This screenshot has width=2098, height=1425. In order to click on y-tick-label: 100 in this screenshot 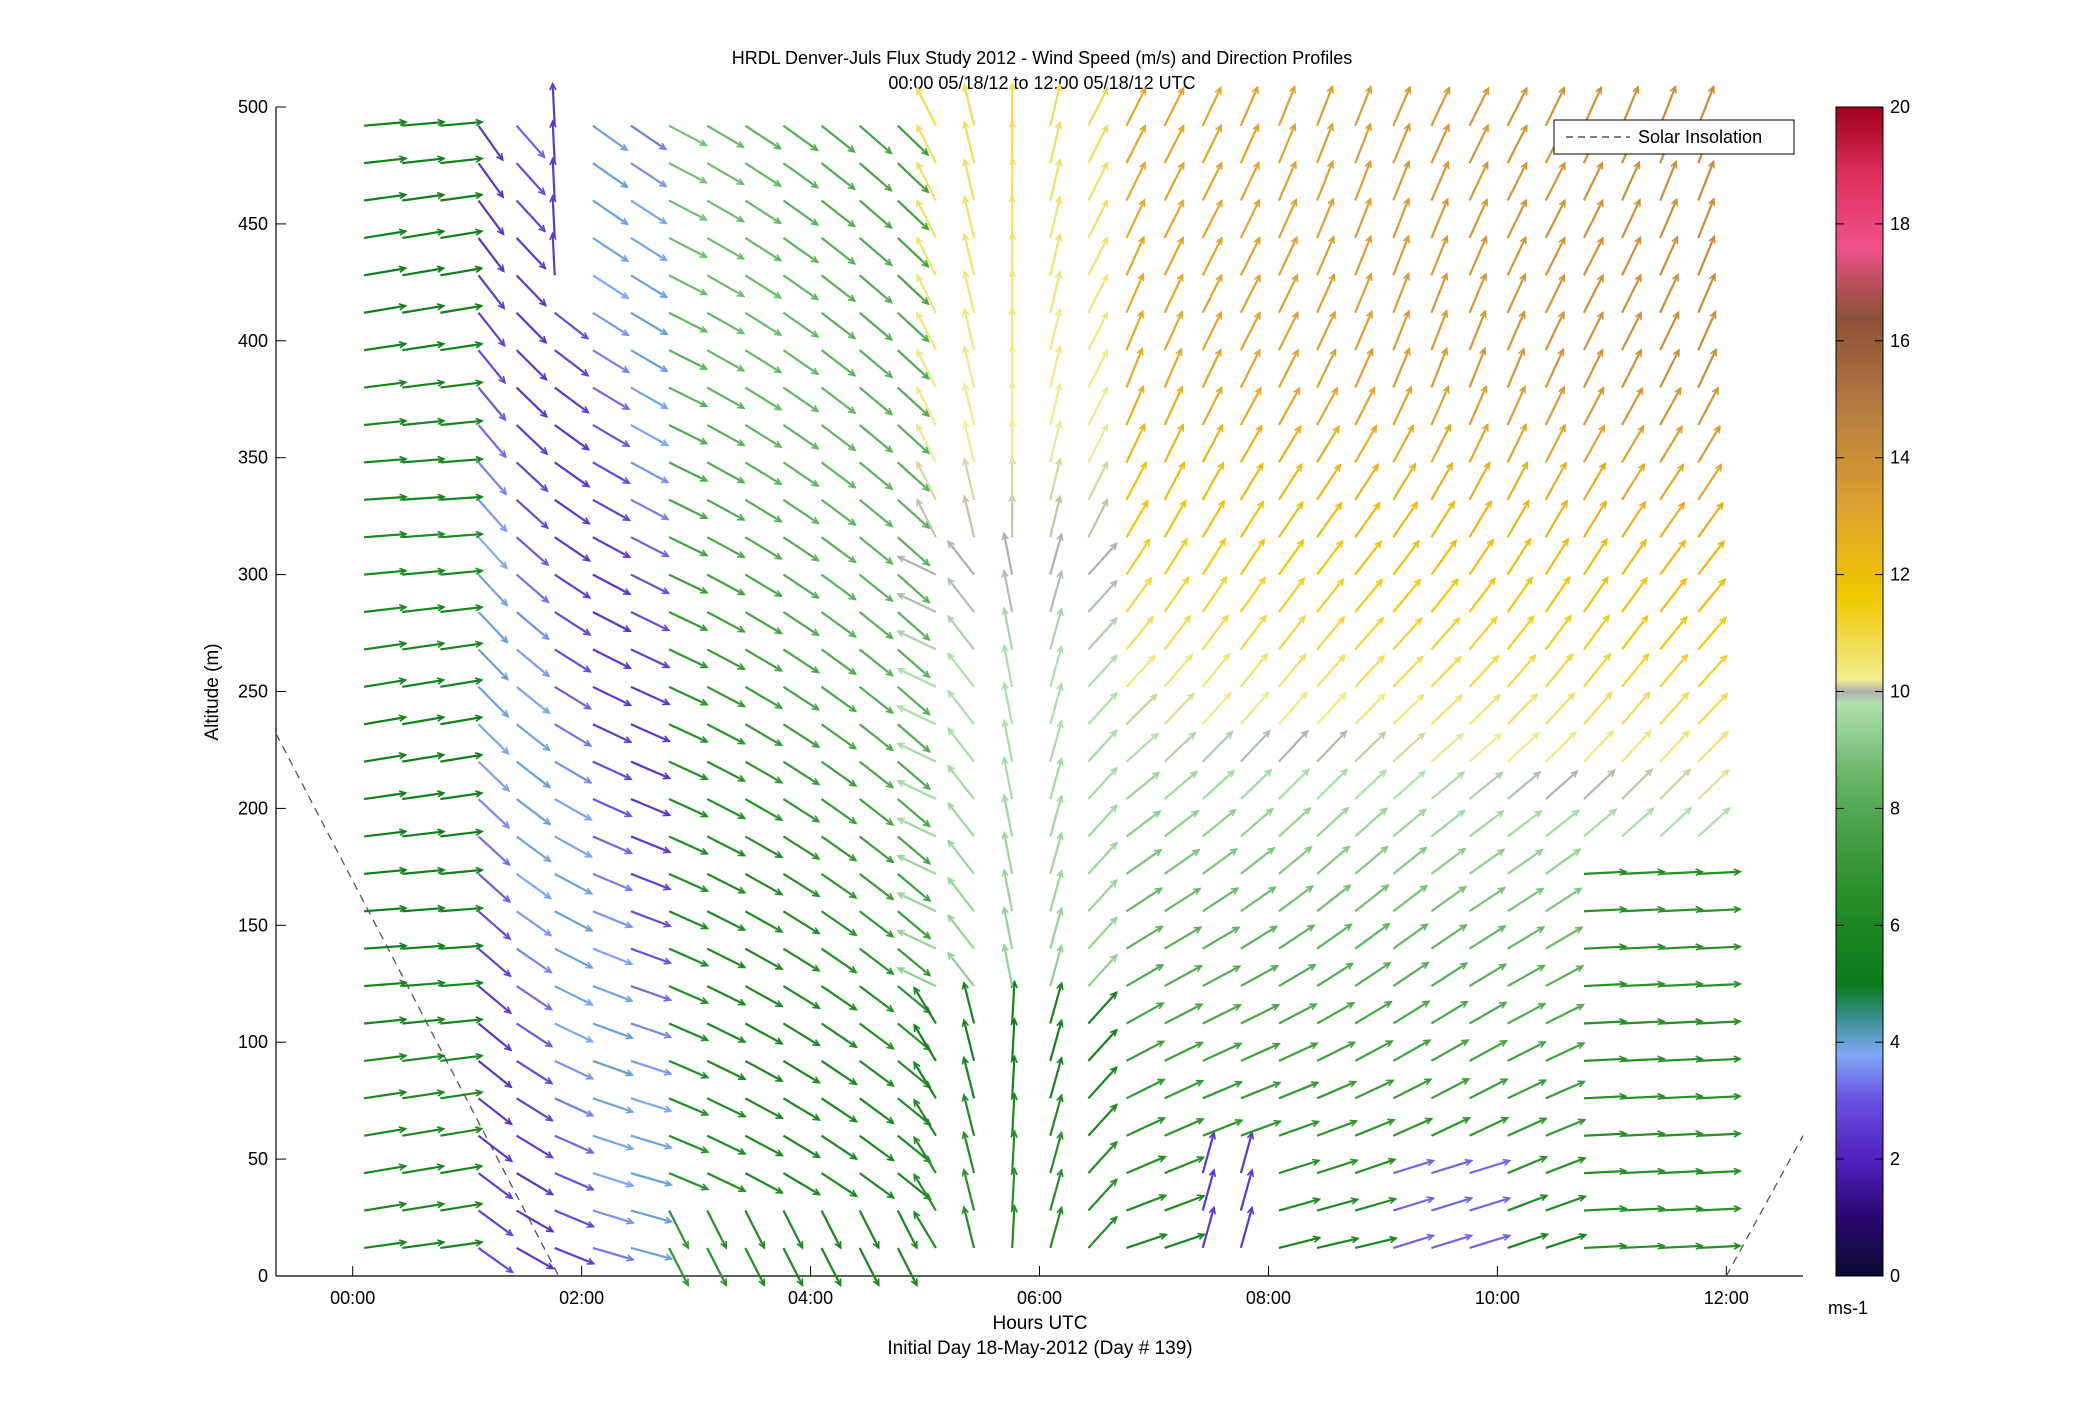, I will do `click(253, 1042)`.